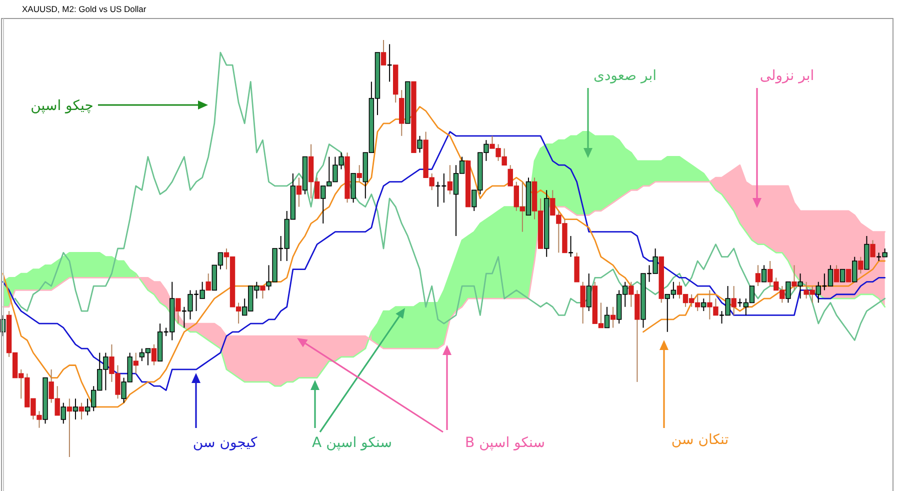 The height and width of the screenshot is (491, 900). What do you see at coordinates (787, 76) in the screenshot?
I see `annotation: ابر نزولی` at bounding box center [787, 76].